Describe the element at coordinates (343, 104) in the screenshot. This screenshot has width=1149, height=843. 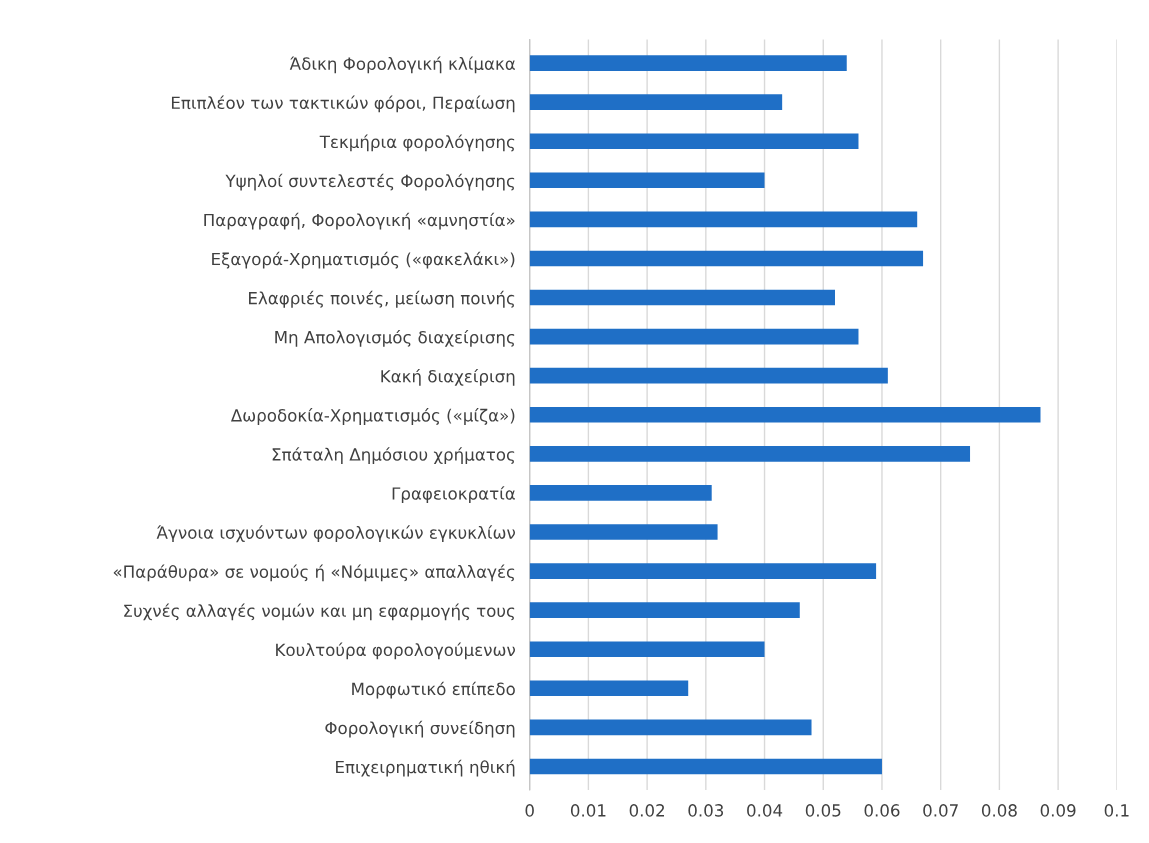
I see `y-tick-label: Επιπλέον των τακτικών φόροι, Περαίωση` at that location.